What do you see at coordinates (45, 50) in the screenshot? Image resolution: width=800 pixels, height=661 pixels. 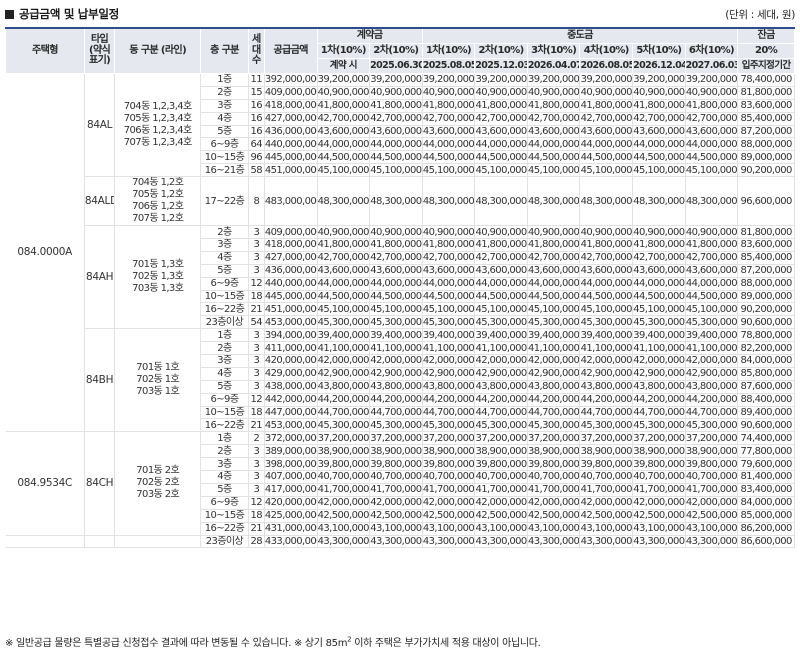 I see `header-housing-type: 주택형` at bounding box center [45, 50].